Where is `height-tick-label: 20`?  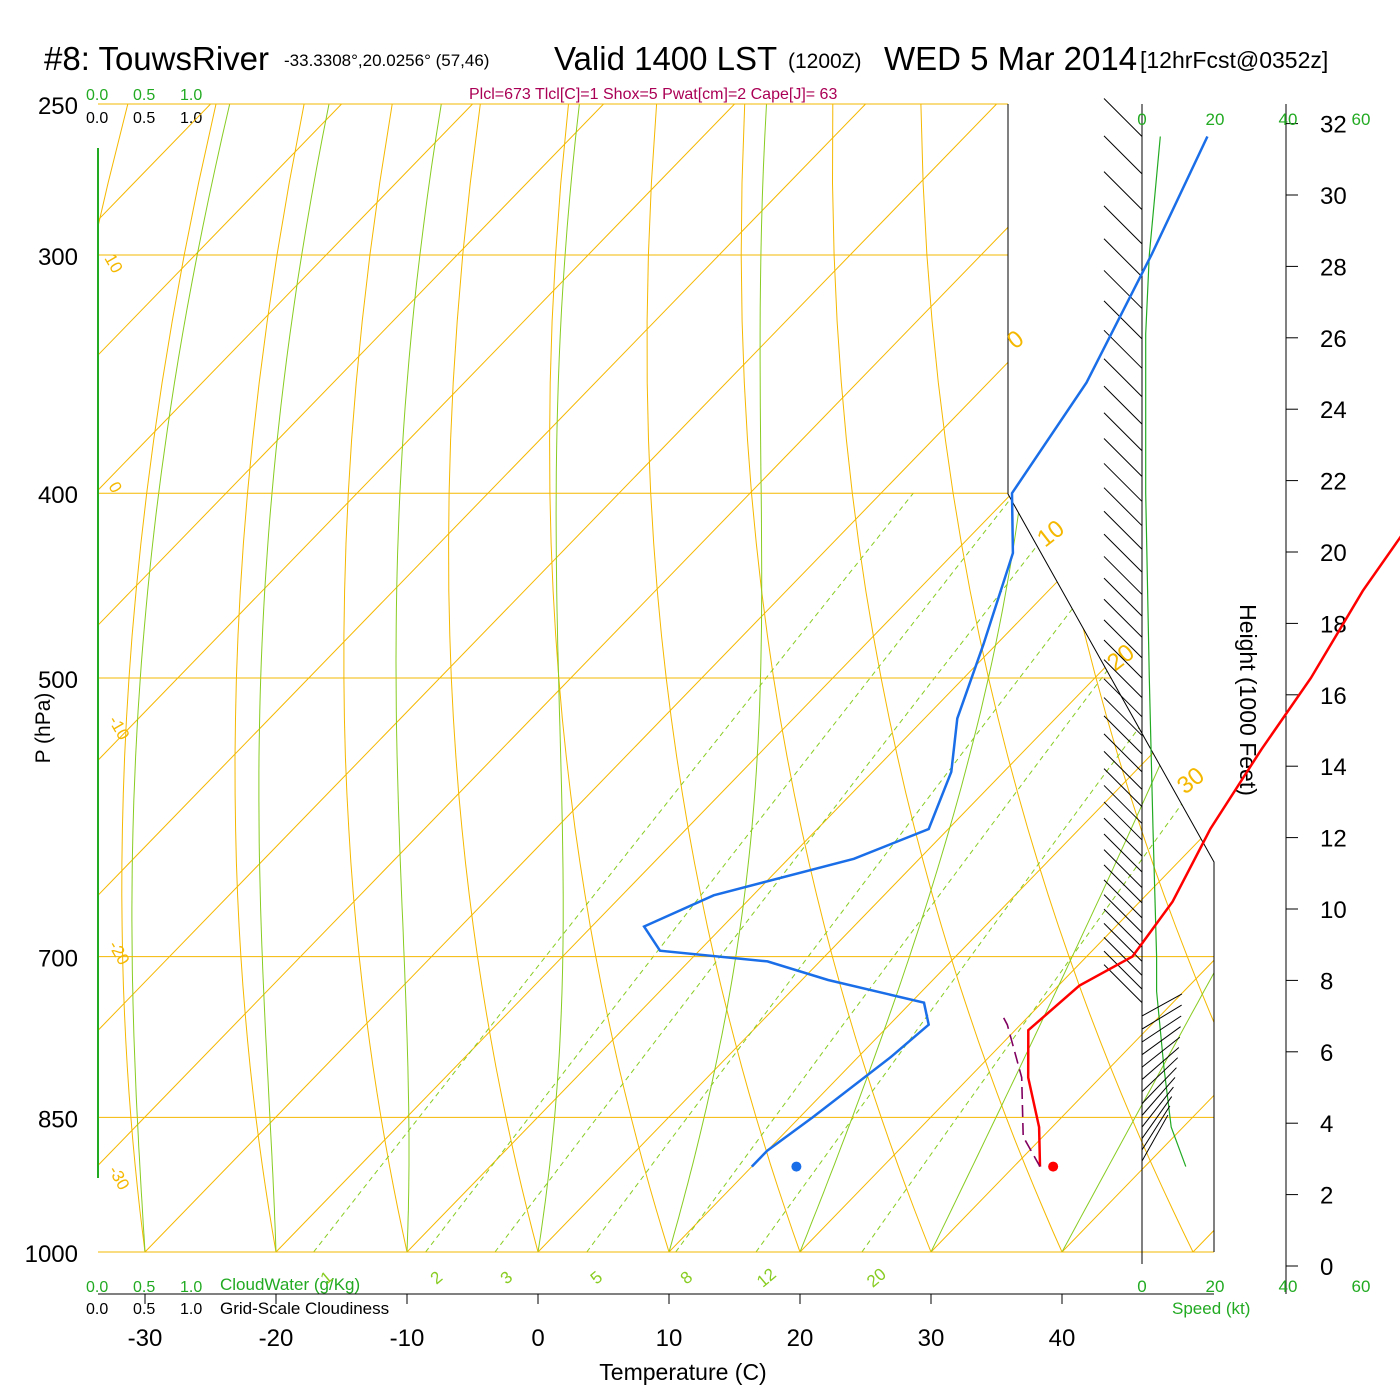 height-tick-label: 20 is located at coordinates (1333, 553).